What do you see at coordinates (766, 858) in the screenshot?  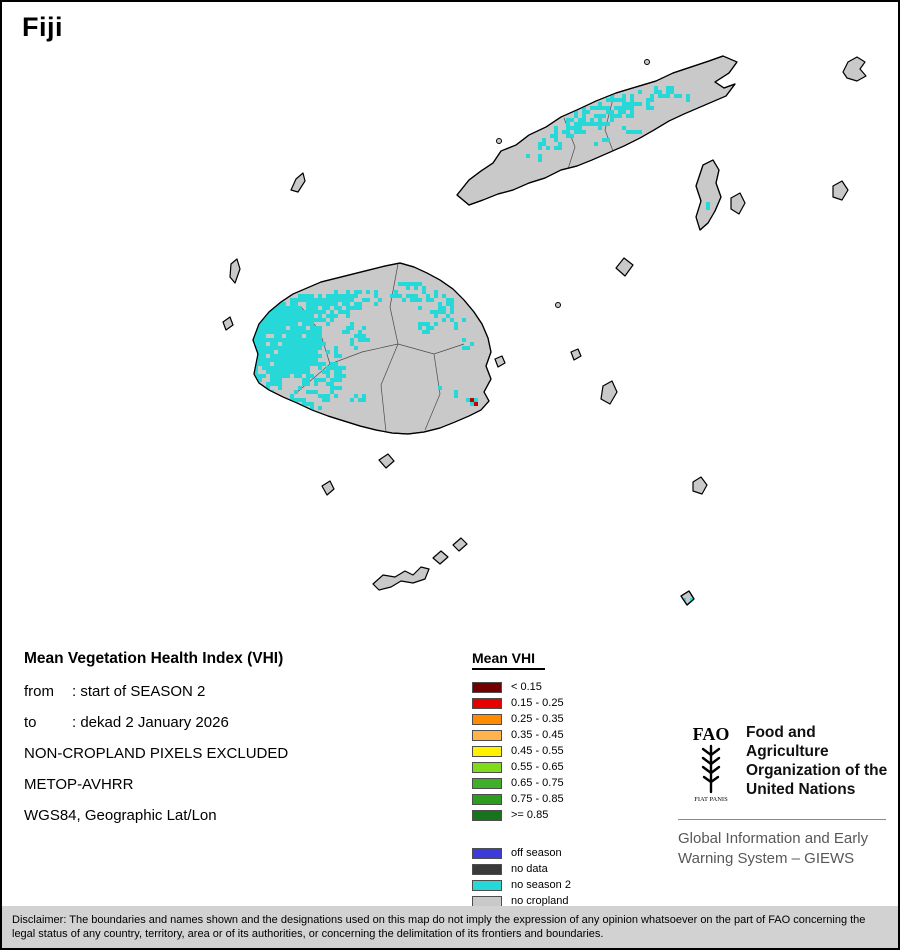 I see `giews-caption-line: Warning System – GIEWS` at bounding box center [766, 858].